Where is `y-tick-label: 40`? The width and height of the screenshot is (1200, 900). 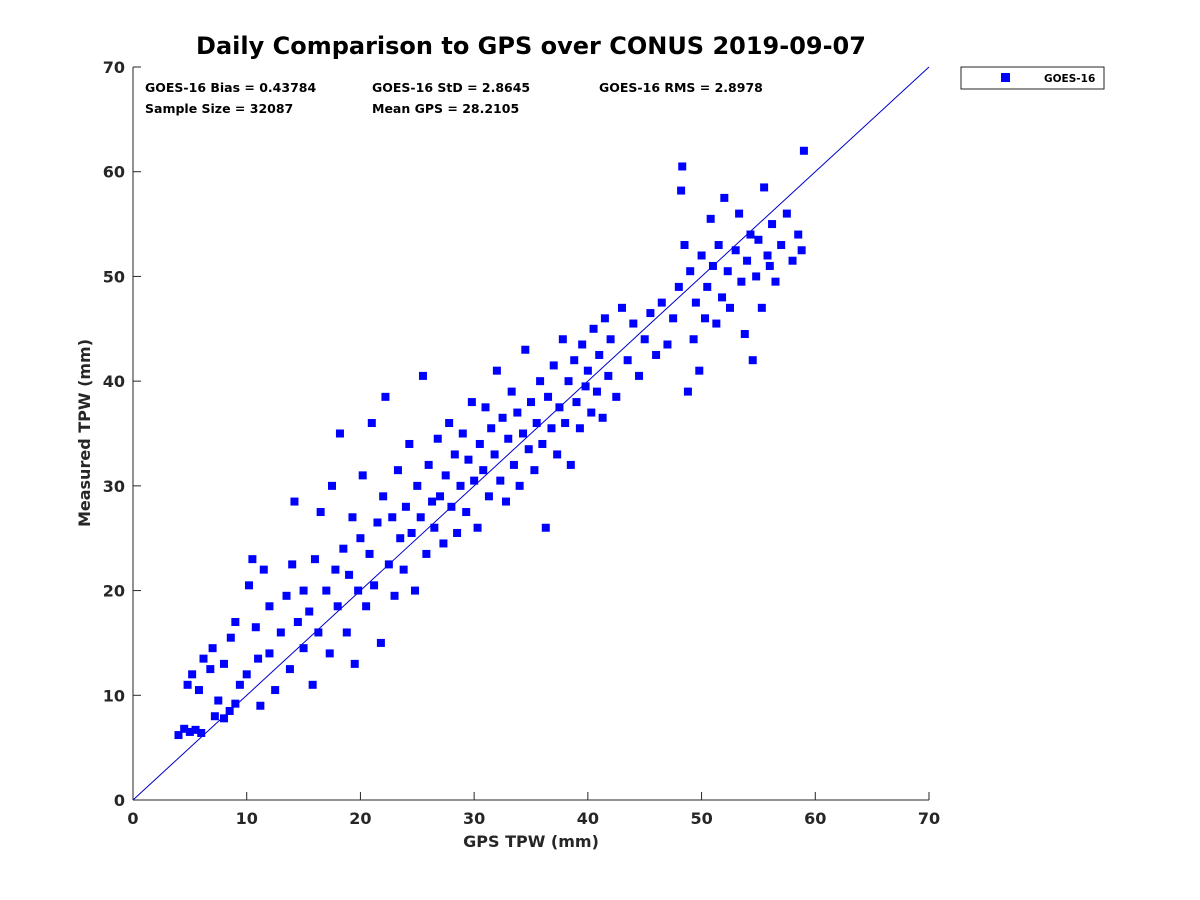
y-tick-label: 40 is located at coordinates (114, 381).